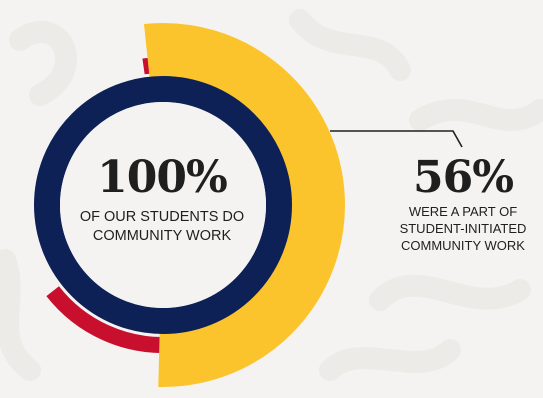 This screenshot has width=543, height=398. I want to click on side-stat-value: 56%, so click(463, 177).